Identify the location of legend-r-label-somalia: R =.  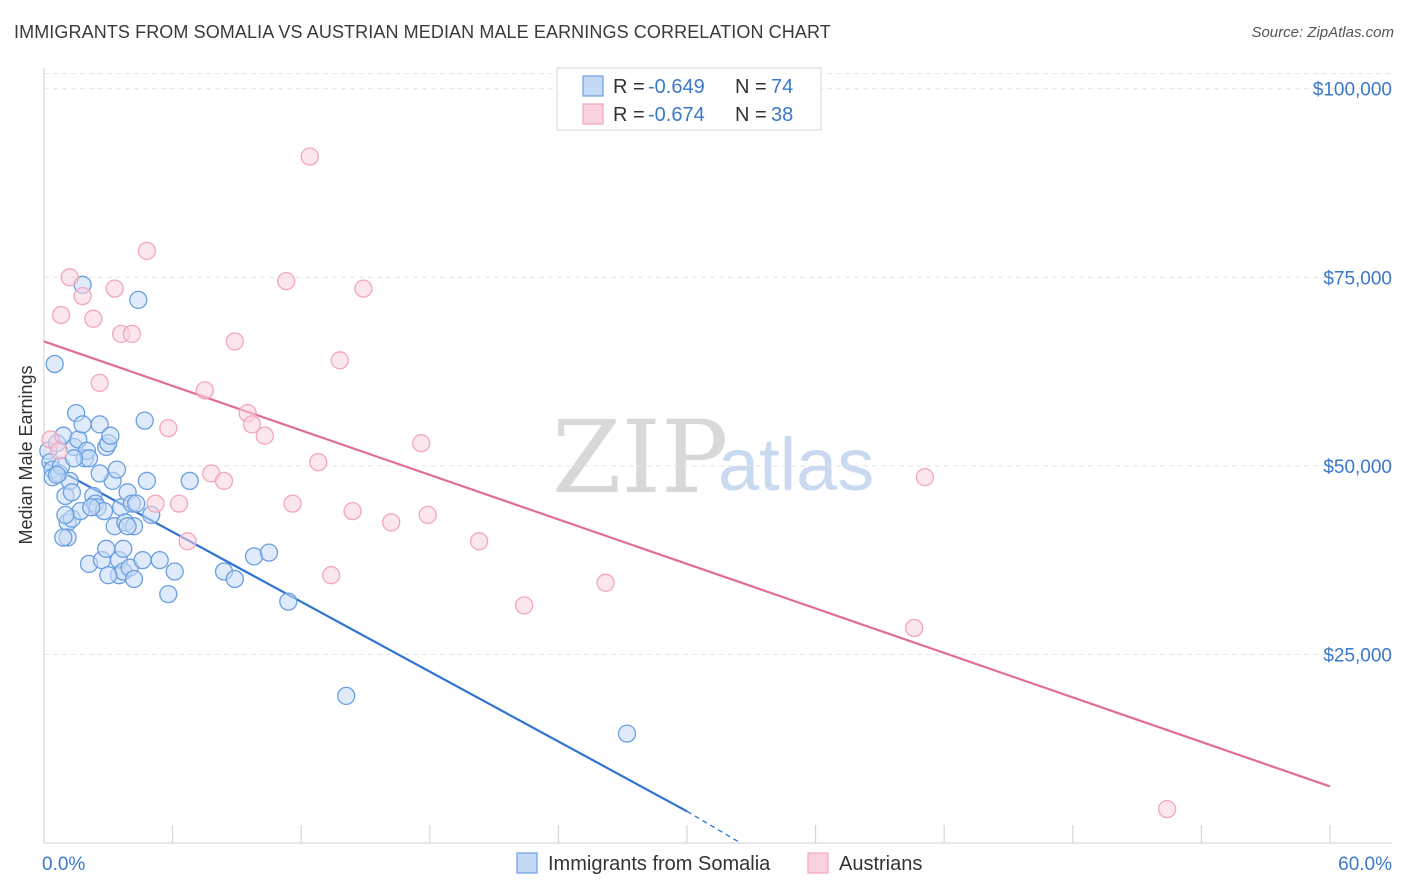
(629, 87).